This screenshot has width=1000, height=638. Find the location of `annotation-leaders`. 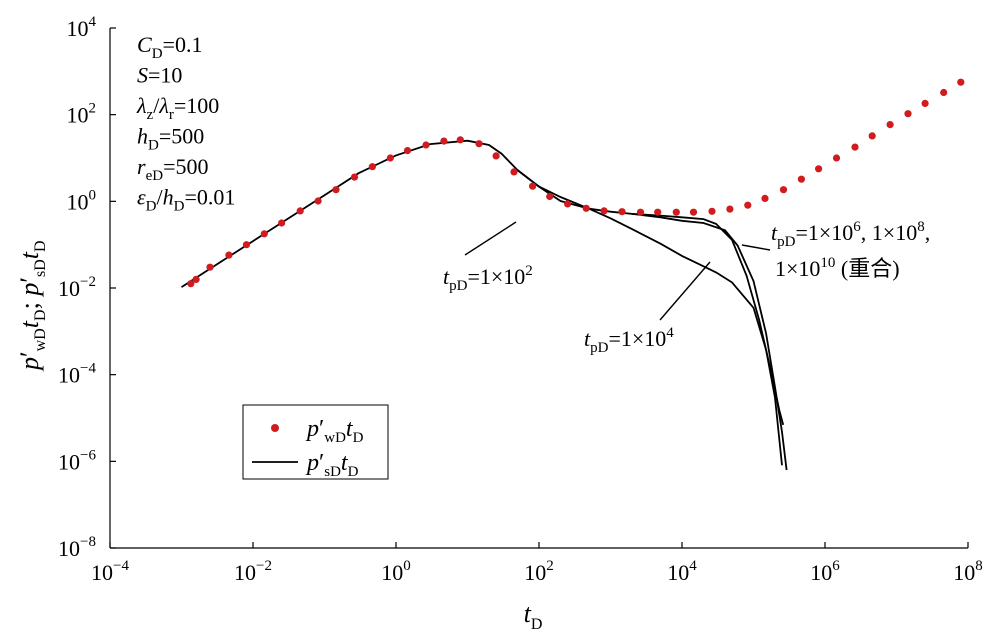

annotation-leaders is located at coordinates (617, 271).